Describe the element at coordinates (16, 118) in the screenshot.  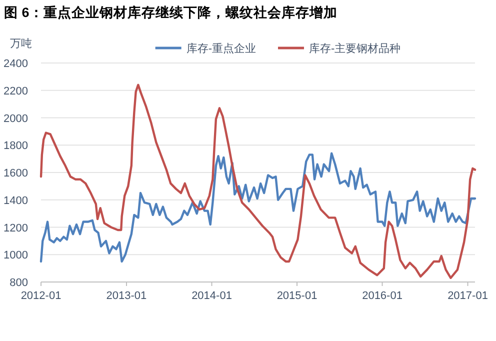
I see `y-tick-label: 2000` at that location.